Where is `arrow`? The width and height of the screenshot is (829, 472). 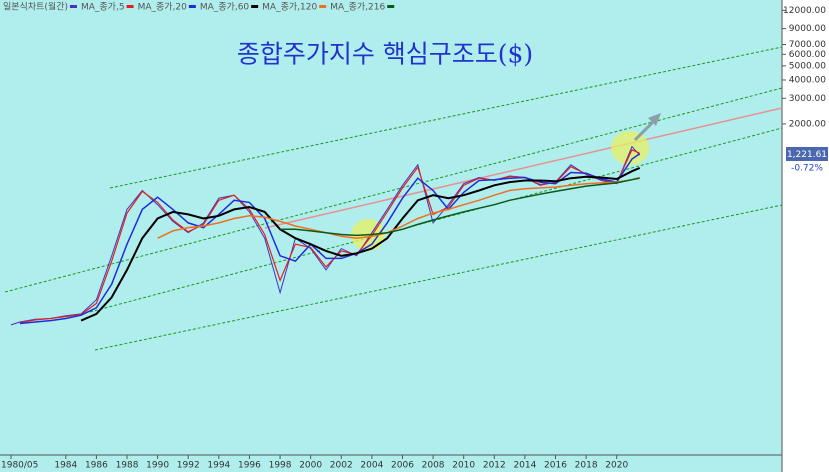 arrow is located at coordinates (645, 130).